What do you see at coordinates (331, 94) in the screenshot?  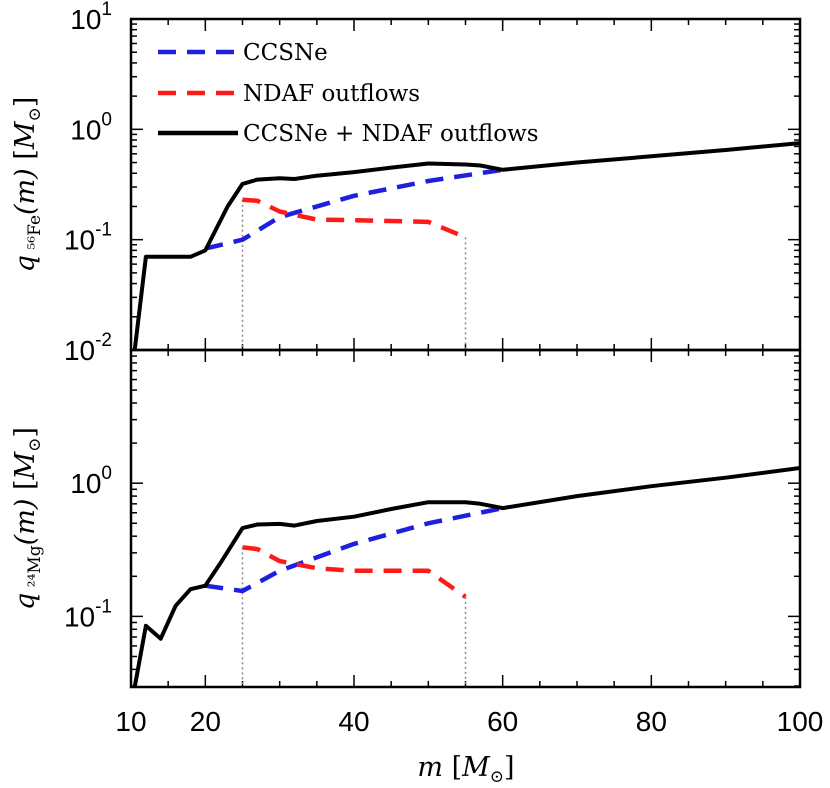 I see `legend-label: NDAF outflows` at bounding box center [331, 94].